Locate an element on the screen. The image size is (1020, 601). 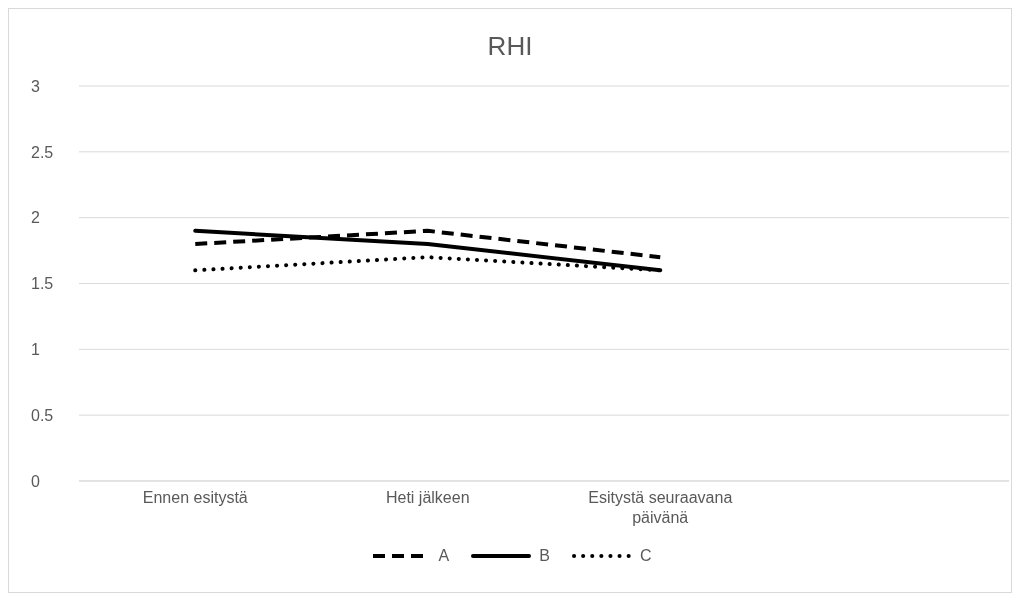
y-tick-label: 0 is located at coordinates (35, 481).